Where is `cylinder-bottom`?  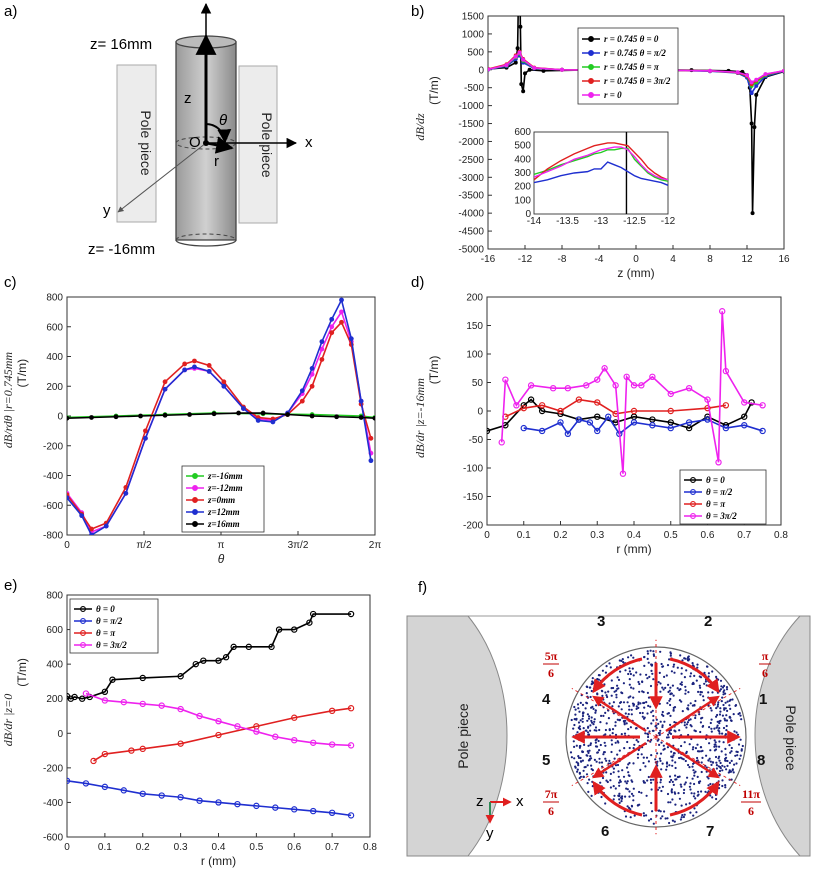
cylinder-bottom is located at coordinates (206, 243).